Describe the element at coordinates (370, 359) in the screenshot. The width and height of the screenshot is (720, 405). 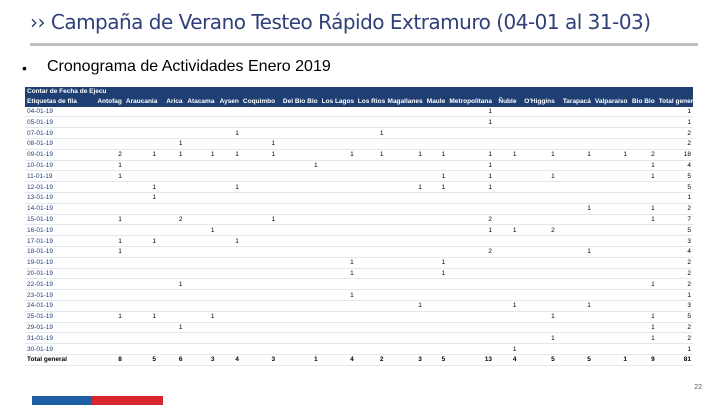
I see `total-cell: 2` at that location.